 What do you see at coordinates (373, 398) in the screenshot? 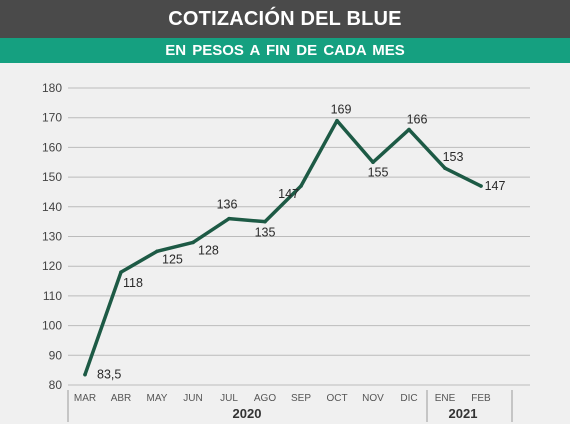
I see `x-tick-label: NOV` at bounding box center [373, 398].